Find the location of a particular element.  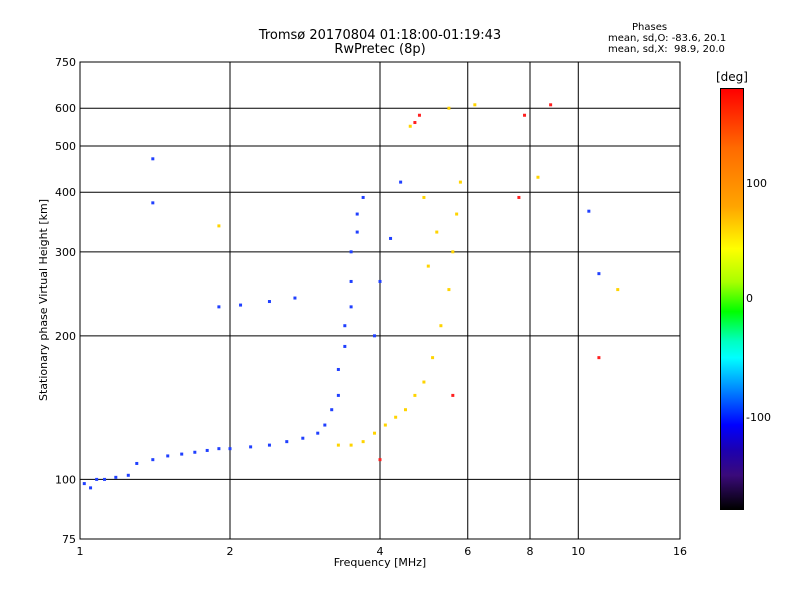

y-tick-label: 600 is located at coordinates (65, 108).